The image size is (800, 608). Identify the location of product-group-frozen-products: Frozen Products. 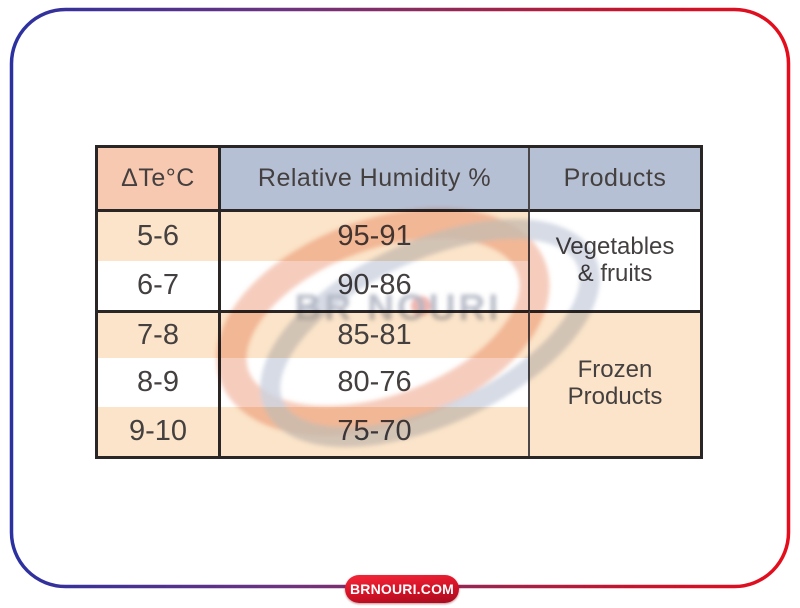
(615, 382).